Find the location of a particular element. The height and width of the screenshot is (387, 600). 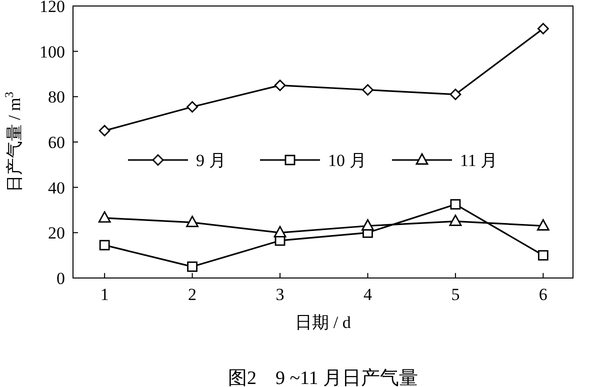

y-tick-label: 80 is located at coordinates (56, 97).